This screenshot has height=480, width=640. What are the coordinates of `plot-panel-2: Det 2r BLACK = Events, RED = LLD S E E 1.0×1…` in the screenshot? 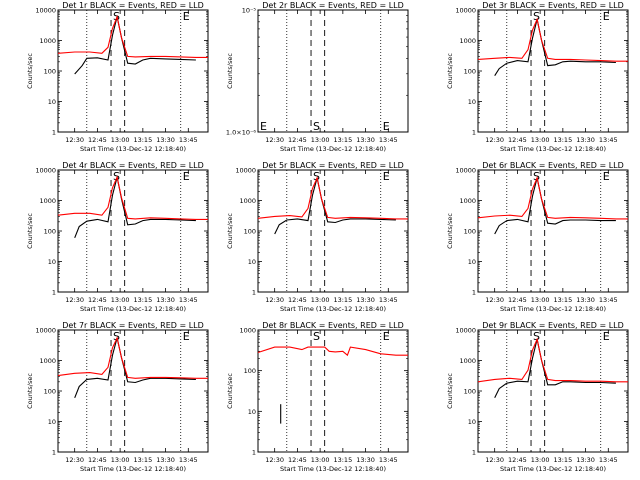 It's located at (317, 77).